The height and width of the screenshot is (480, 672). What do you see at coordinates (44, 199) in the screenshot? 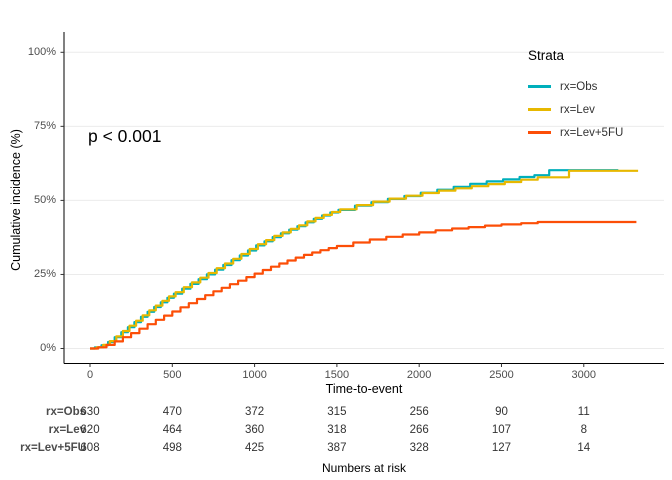
I see `y-tick-label: 50%` at bounding box center [44, 199].